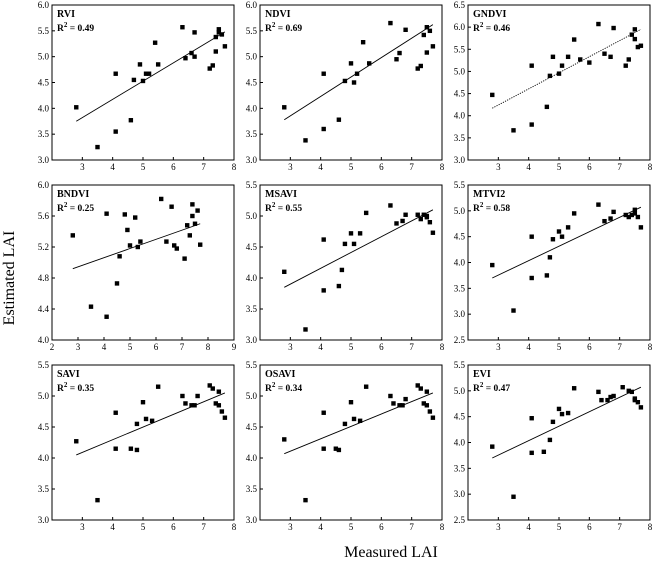  What do you see at coordinates (288, 209) in the screenshot?
I see `r-squared-value: = 0.55` at bounding box center [288, 209].